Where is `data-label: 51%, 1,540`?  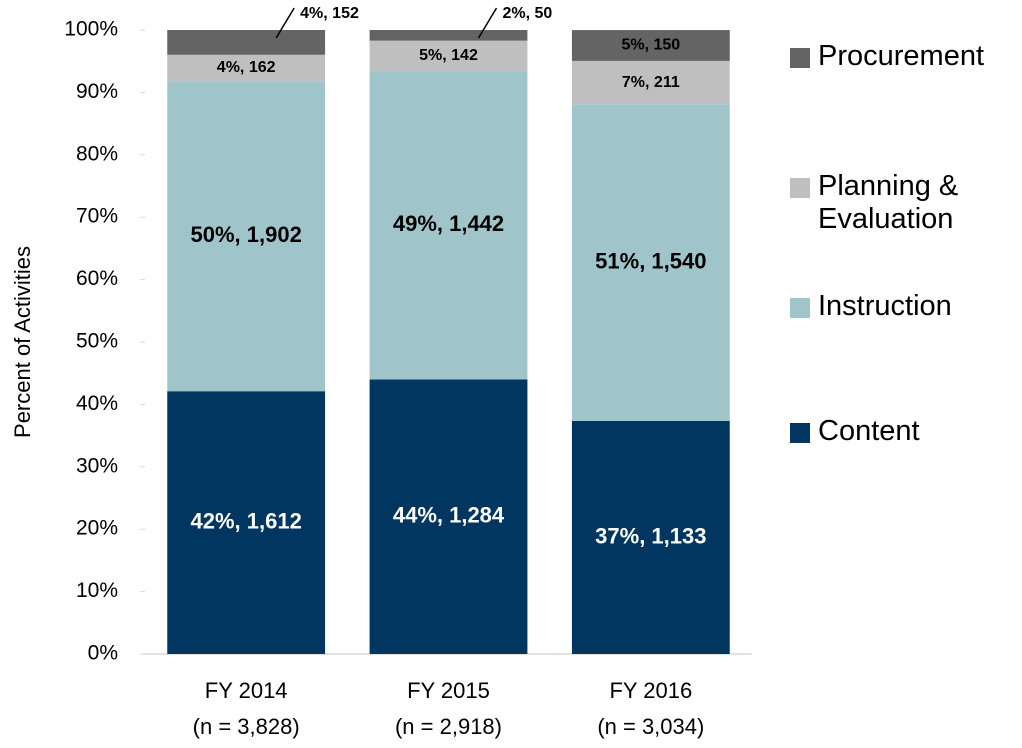 data-label: 51%, 1,540 is located at coordinates (650, 260).